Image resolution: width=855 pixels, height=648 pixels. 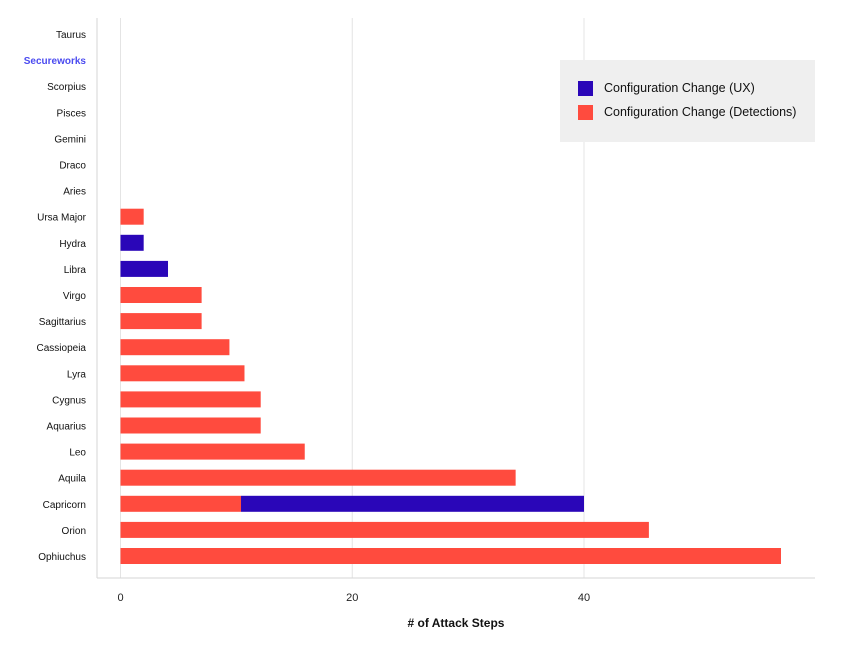 What do you see at coordinates (144, 268) in the screenshot?
I see `bar-libra-ux` at bounding box center [144, 268].